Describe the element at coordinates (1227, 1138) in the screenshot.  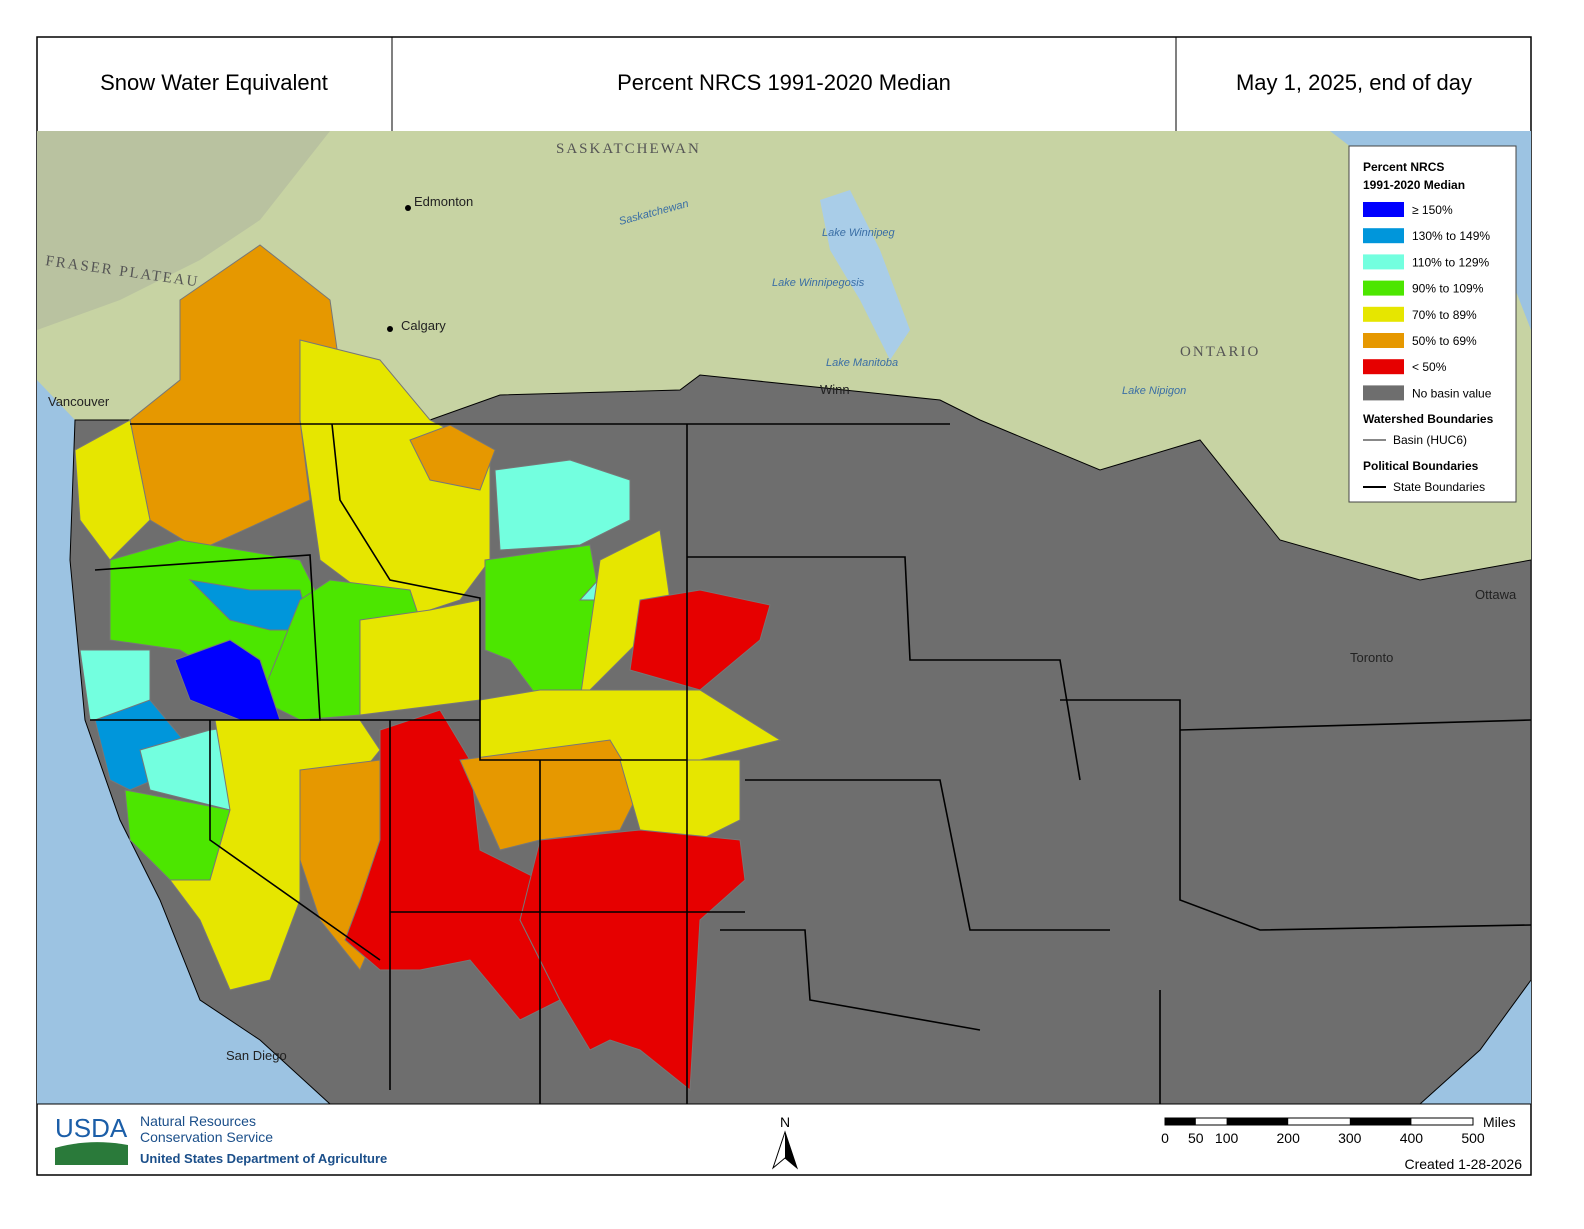
I see `scale-tick-label: 100` at that location.